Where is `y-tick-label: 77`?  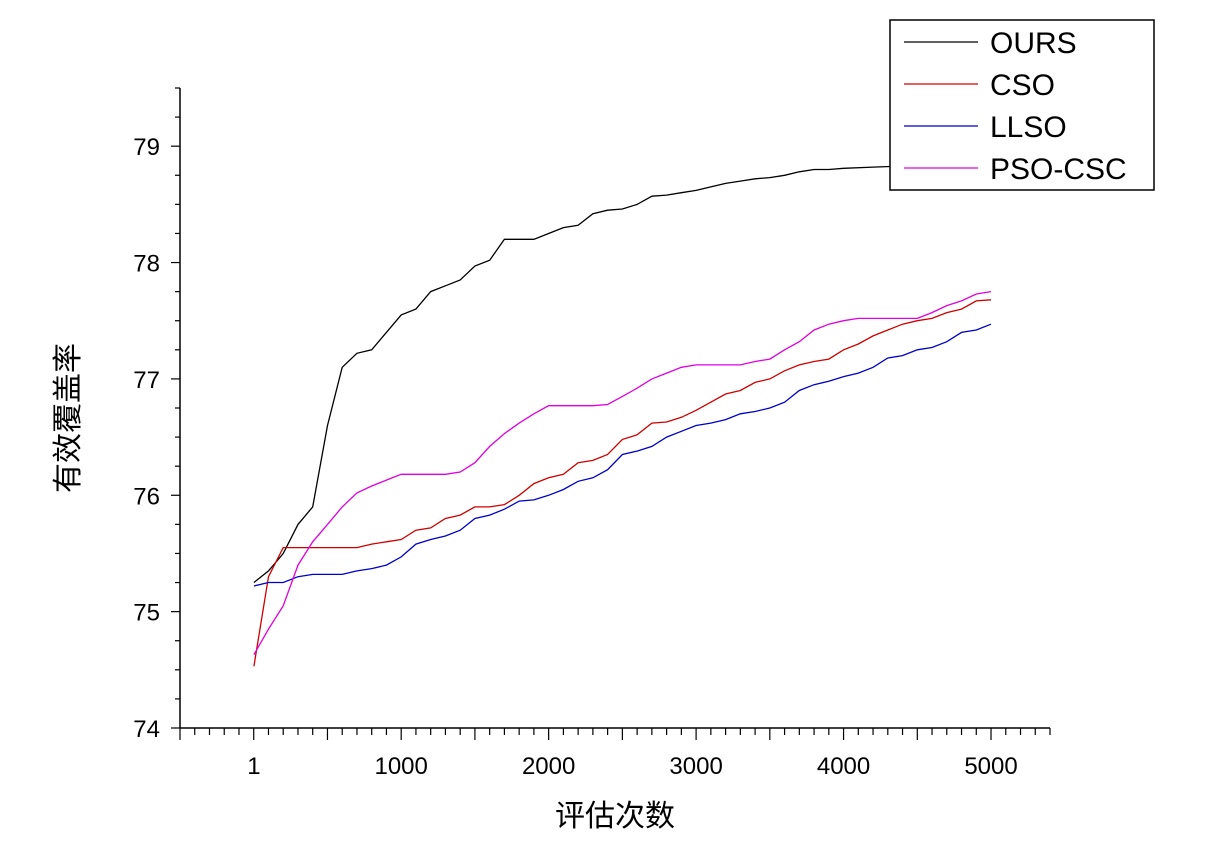 y-tick-label: 77 is located at coordinates (146, 380).